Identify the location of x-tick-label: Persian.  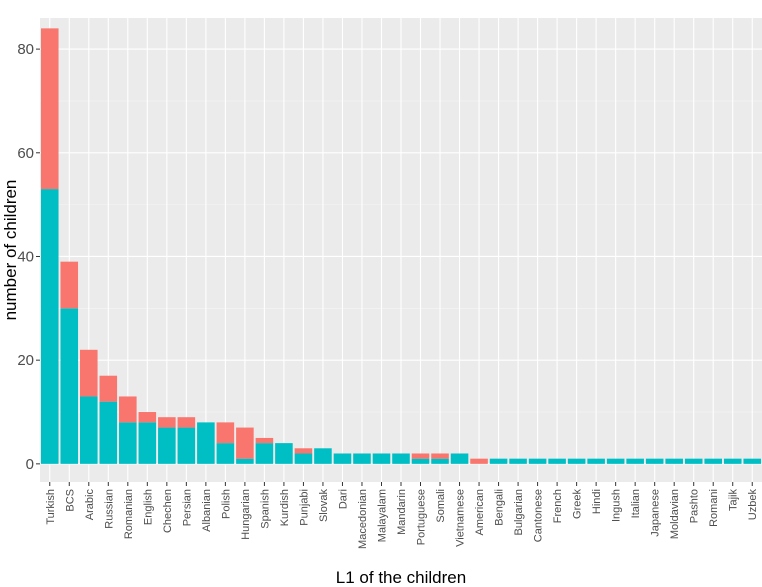
(187, 507).